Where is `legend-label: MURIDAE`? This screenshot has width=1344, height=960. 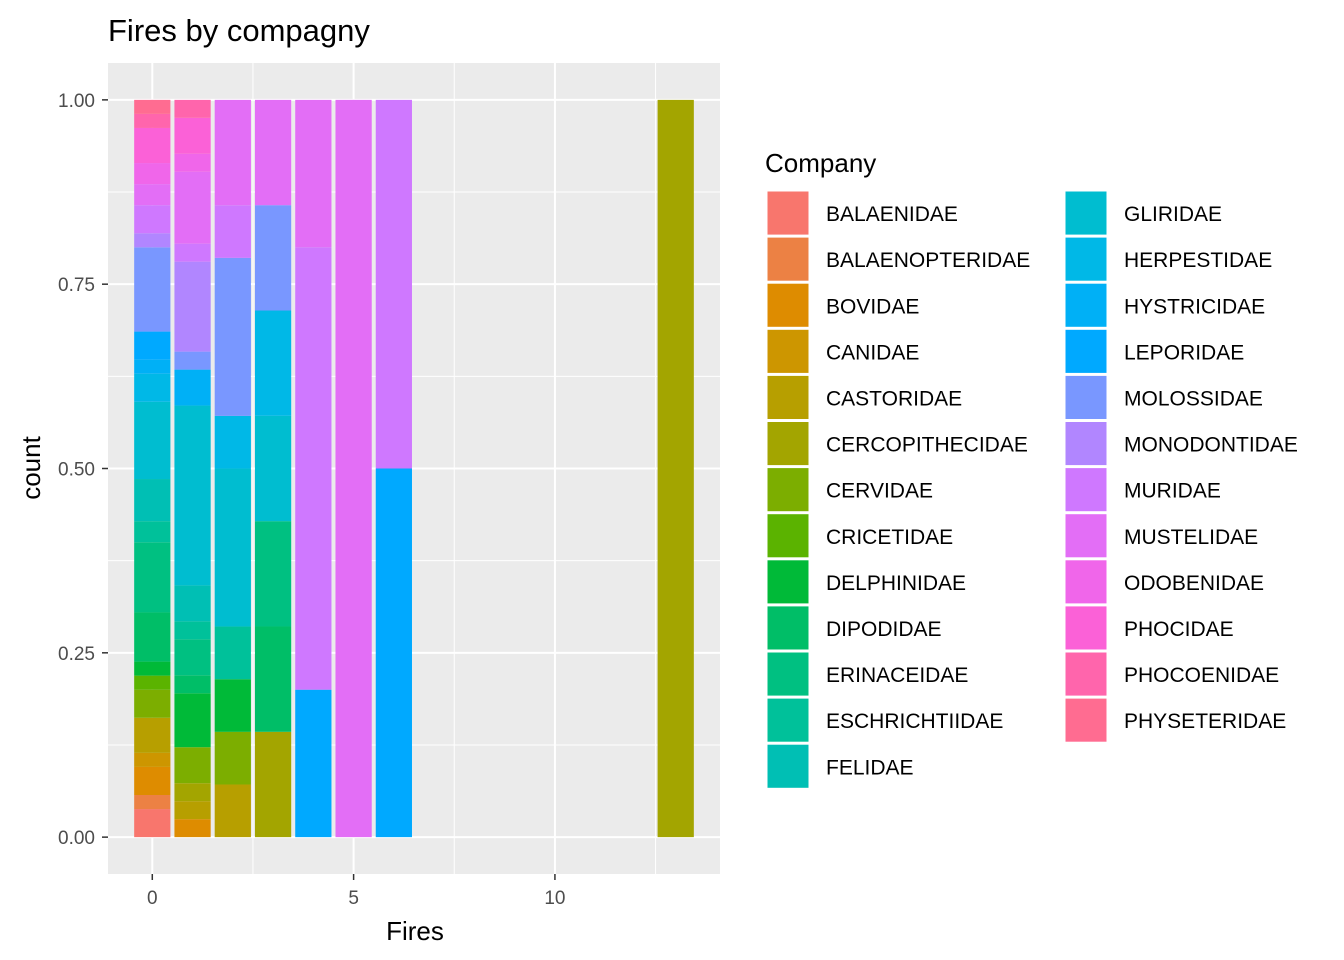
legend-label: MURIDAE is located at coordinates (1172, 491).